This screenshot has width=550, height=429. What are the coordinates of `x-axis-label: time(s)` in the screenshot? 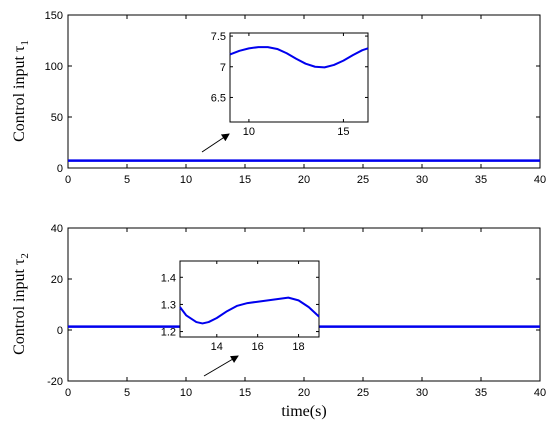 It's located at (303, 411).